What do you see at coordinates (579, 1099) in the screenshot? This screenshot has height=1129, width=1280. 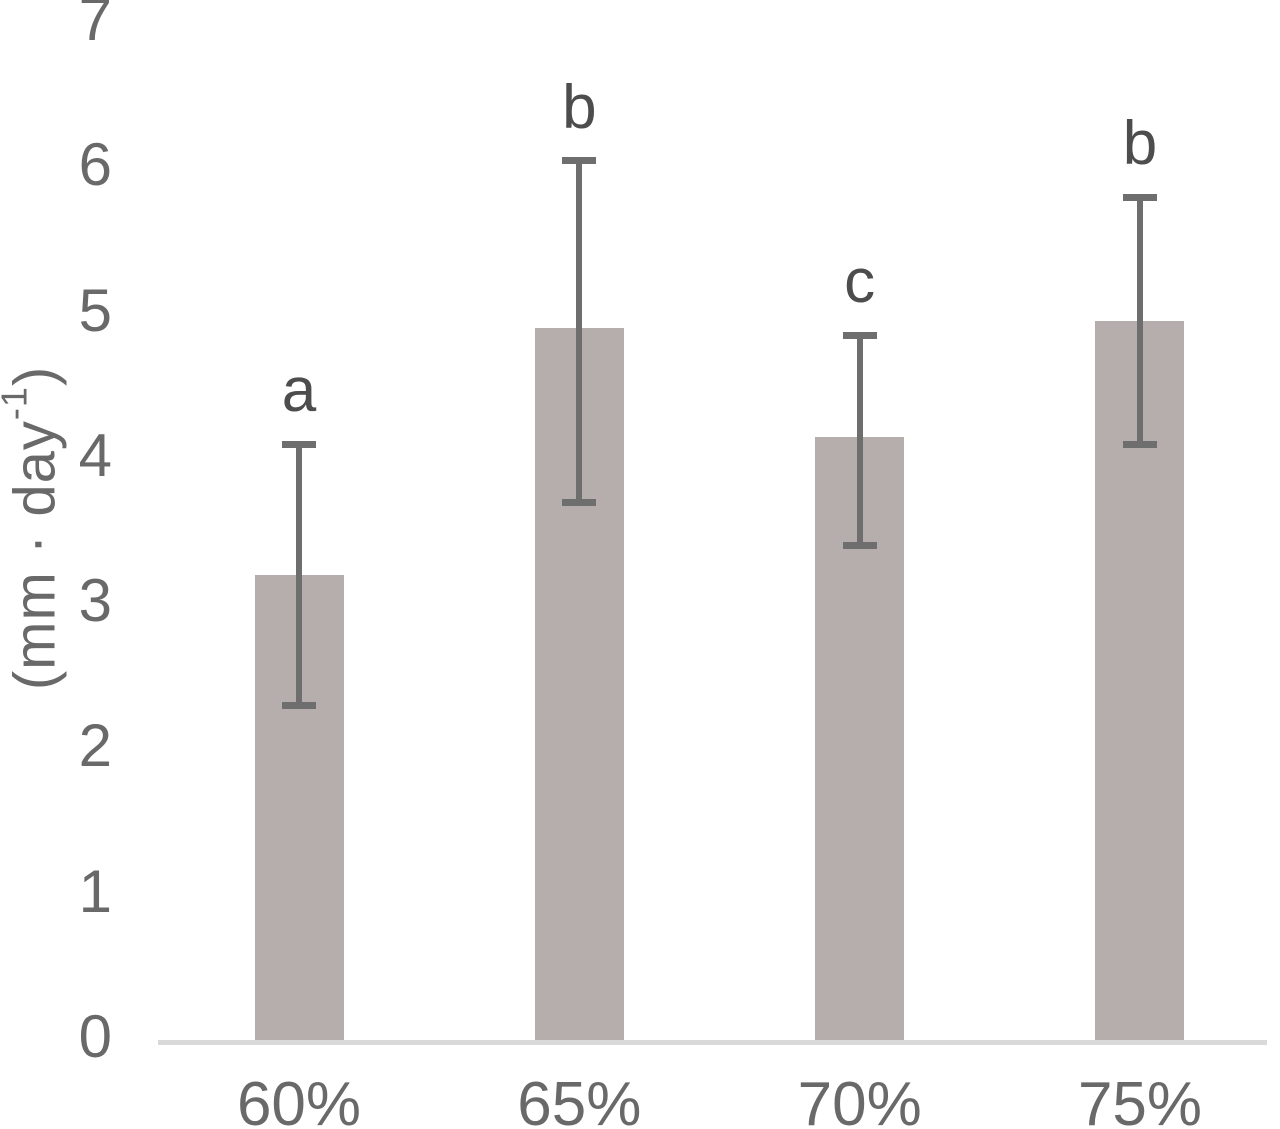 I see `x-tick-label: 65%` at bounding box center [579, 1099].